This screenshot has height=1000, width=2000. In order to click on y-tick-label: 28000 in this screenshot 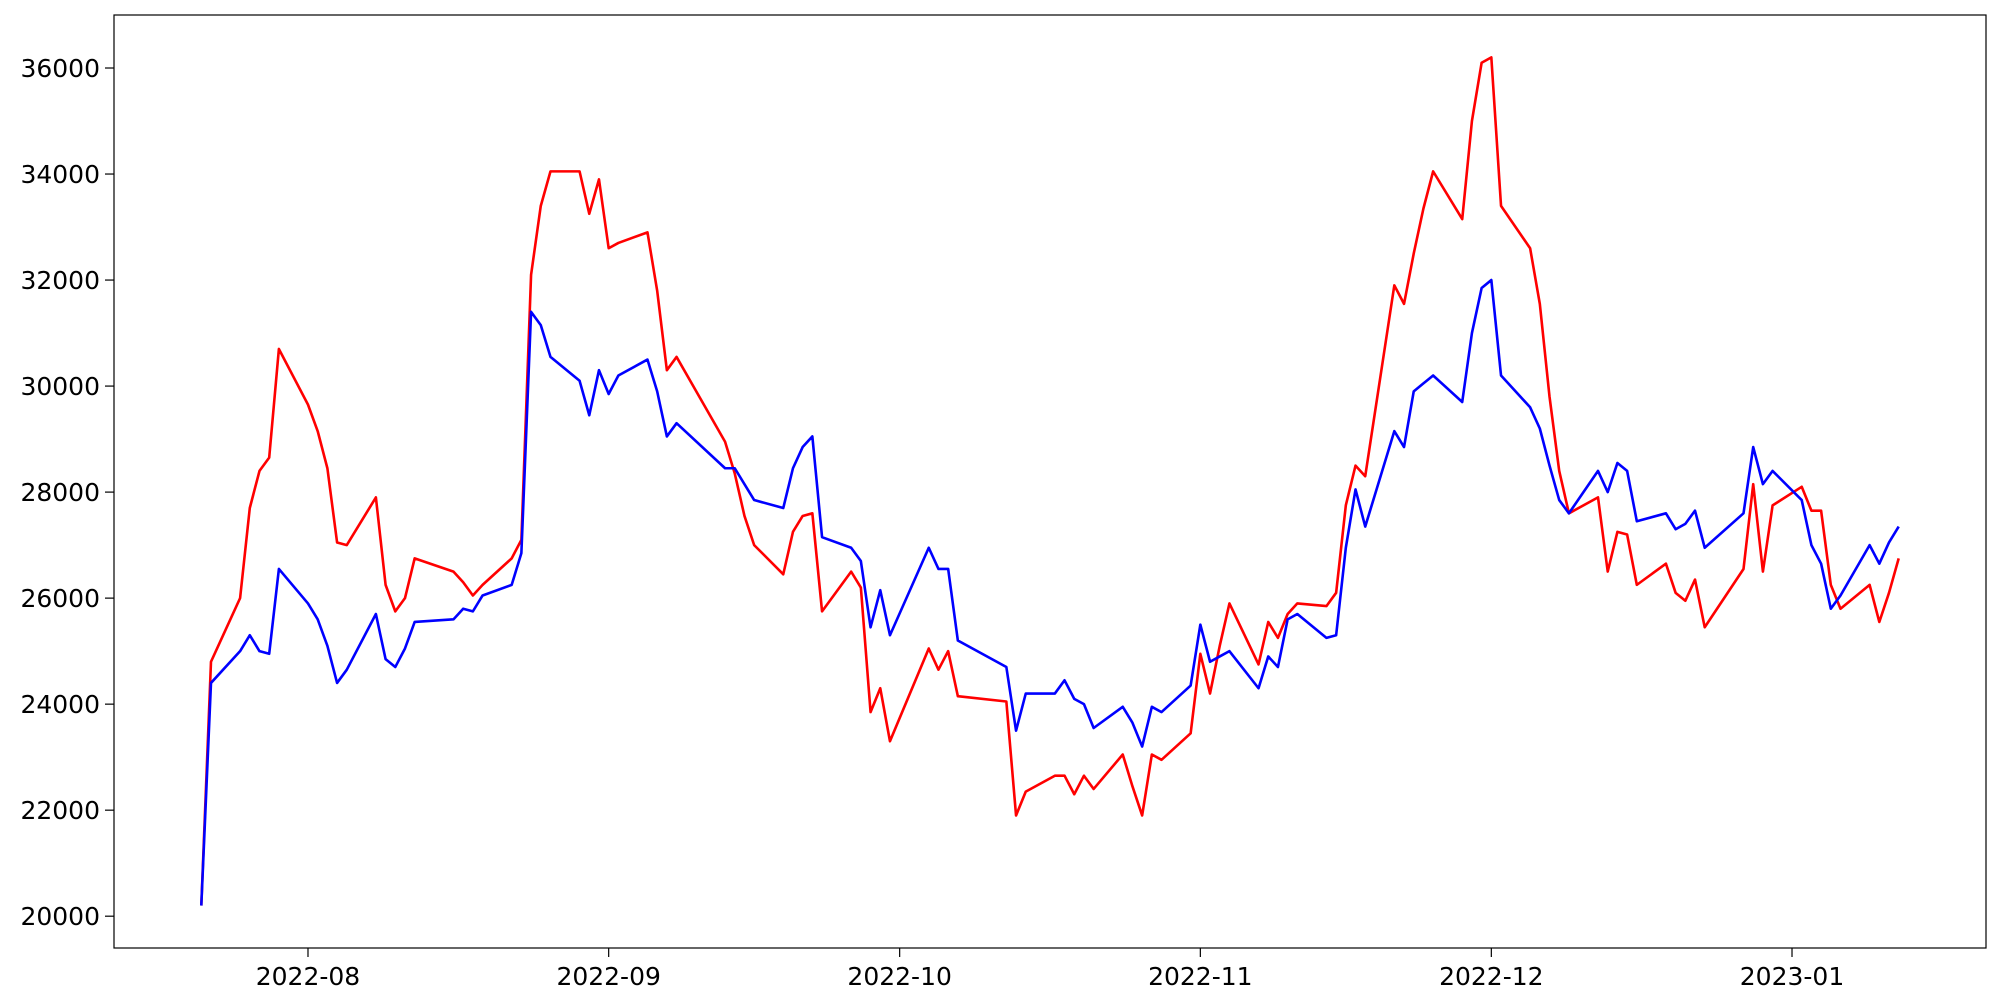, I will do `click(60, 492)`.